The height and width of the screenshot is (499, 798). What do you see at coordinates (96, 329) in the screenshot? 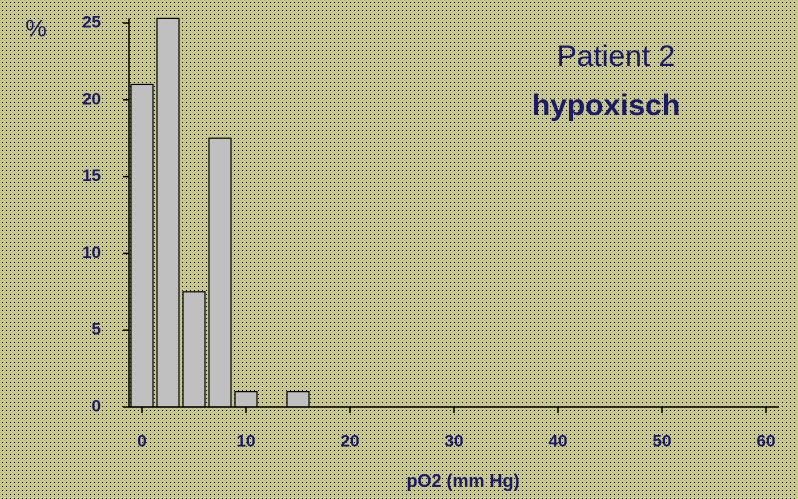
I see `y-tick-label: 5` at bounding box center [96, 329].